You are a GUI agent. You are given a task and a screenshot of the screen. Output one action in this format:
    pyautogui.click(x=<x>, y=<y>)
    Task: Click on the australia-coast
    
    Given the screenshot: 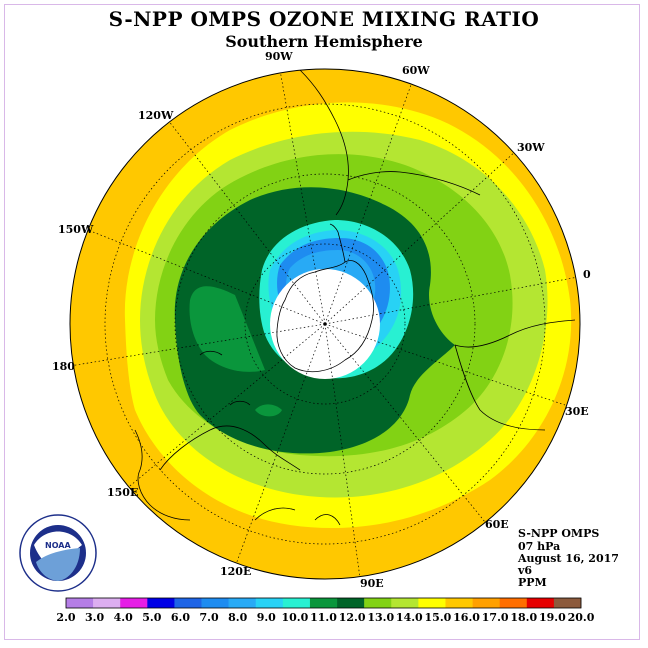 What is the action you would take?
    pyautogui.click(x=230, y=448)
    